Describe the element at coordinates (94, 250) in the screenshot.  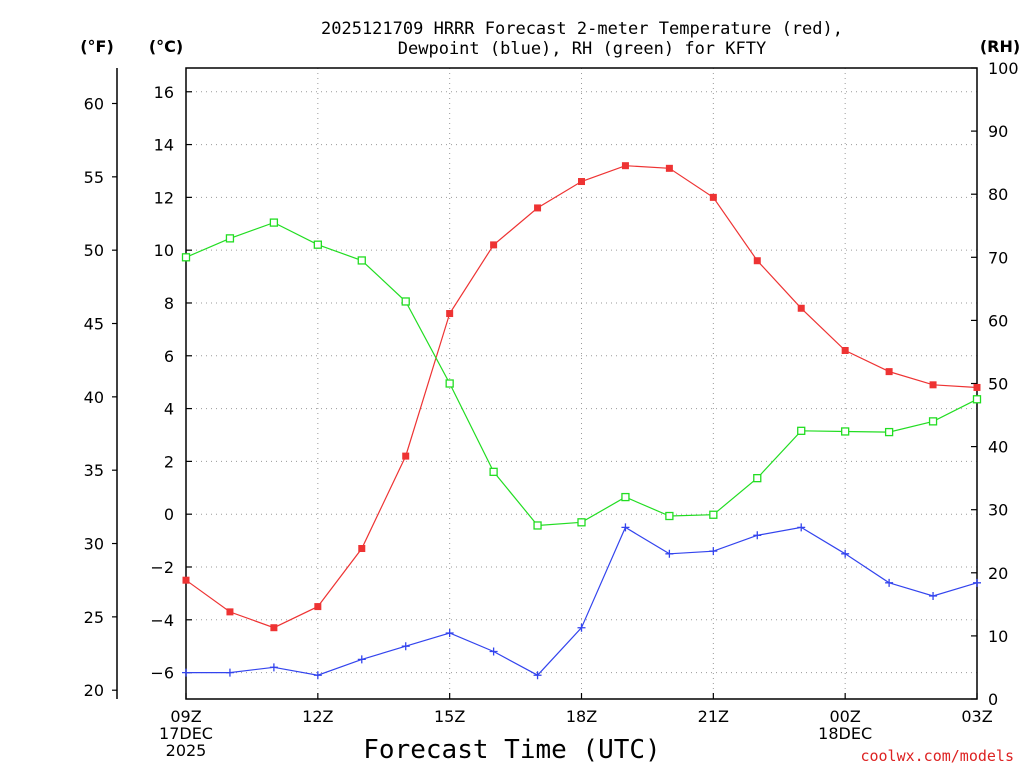
I see `fahrenheit-tick-label: 50` at that location.